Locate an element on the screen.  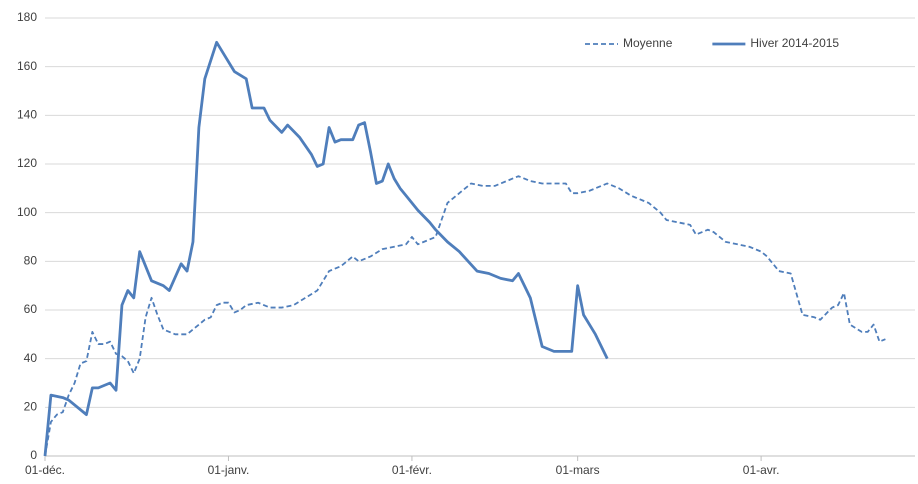
x-tick-label: 01-janv. is located at coordinates (229, 470).